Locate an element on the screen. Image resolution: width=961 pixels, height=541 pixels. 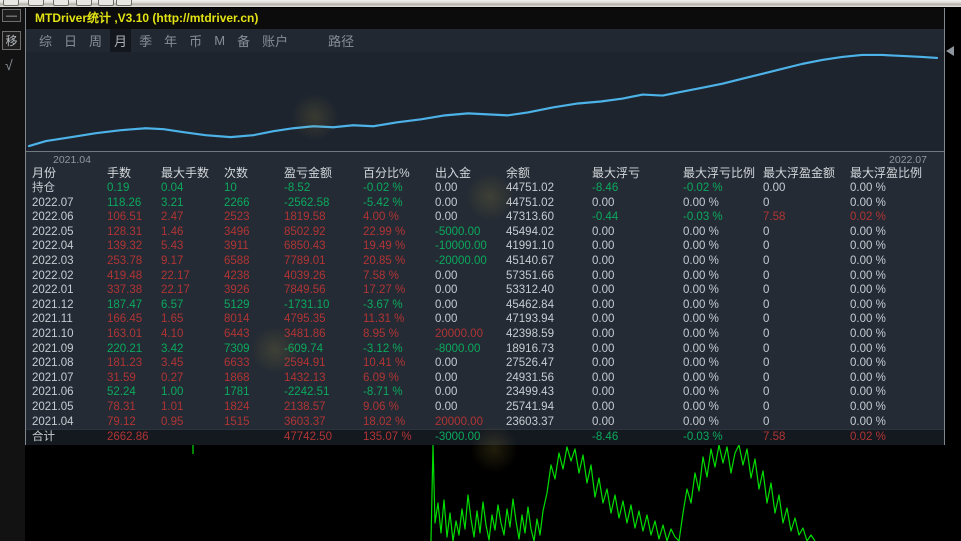
value-cell: 128.31 is located at coordinates (125, 231).